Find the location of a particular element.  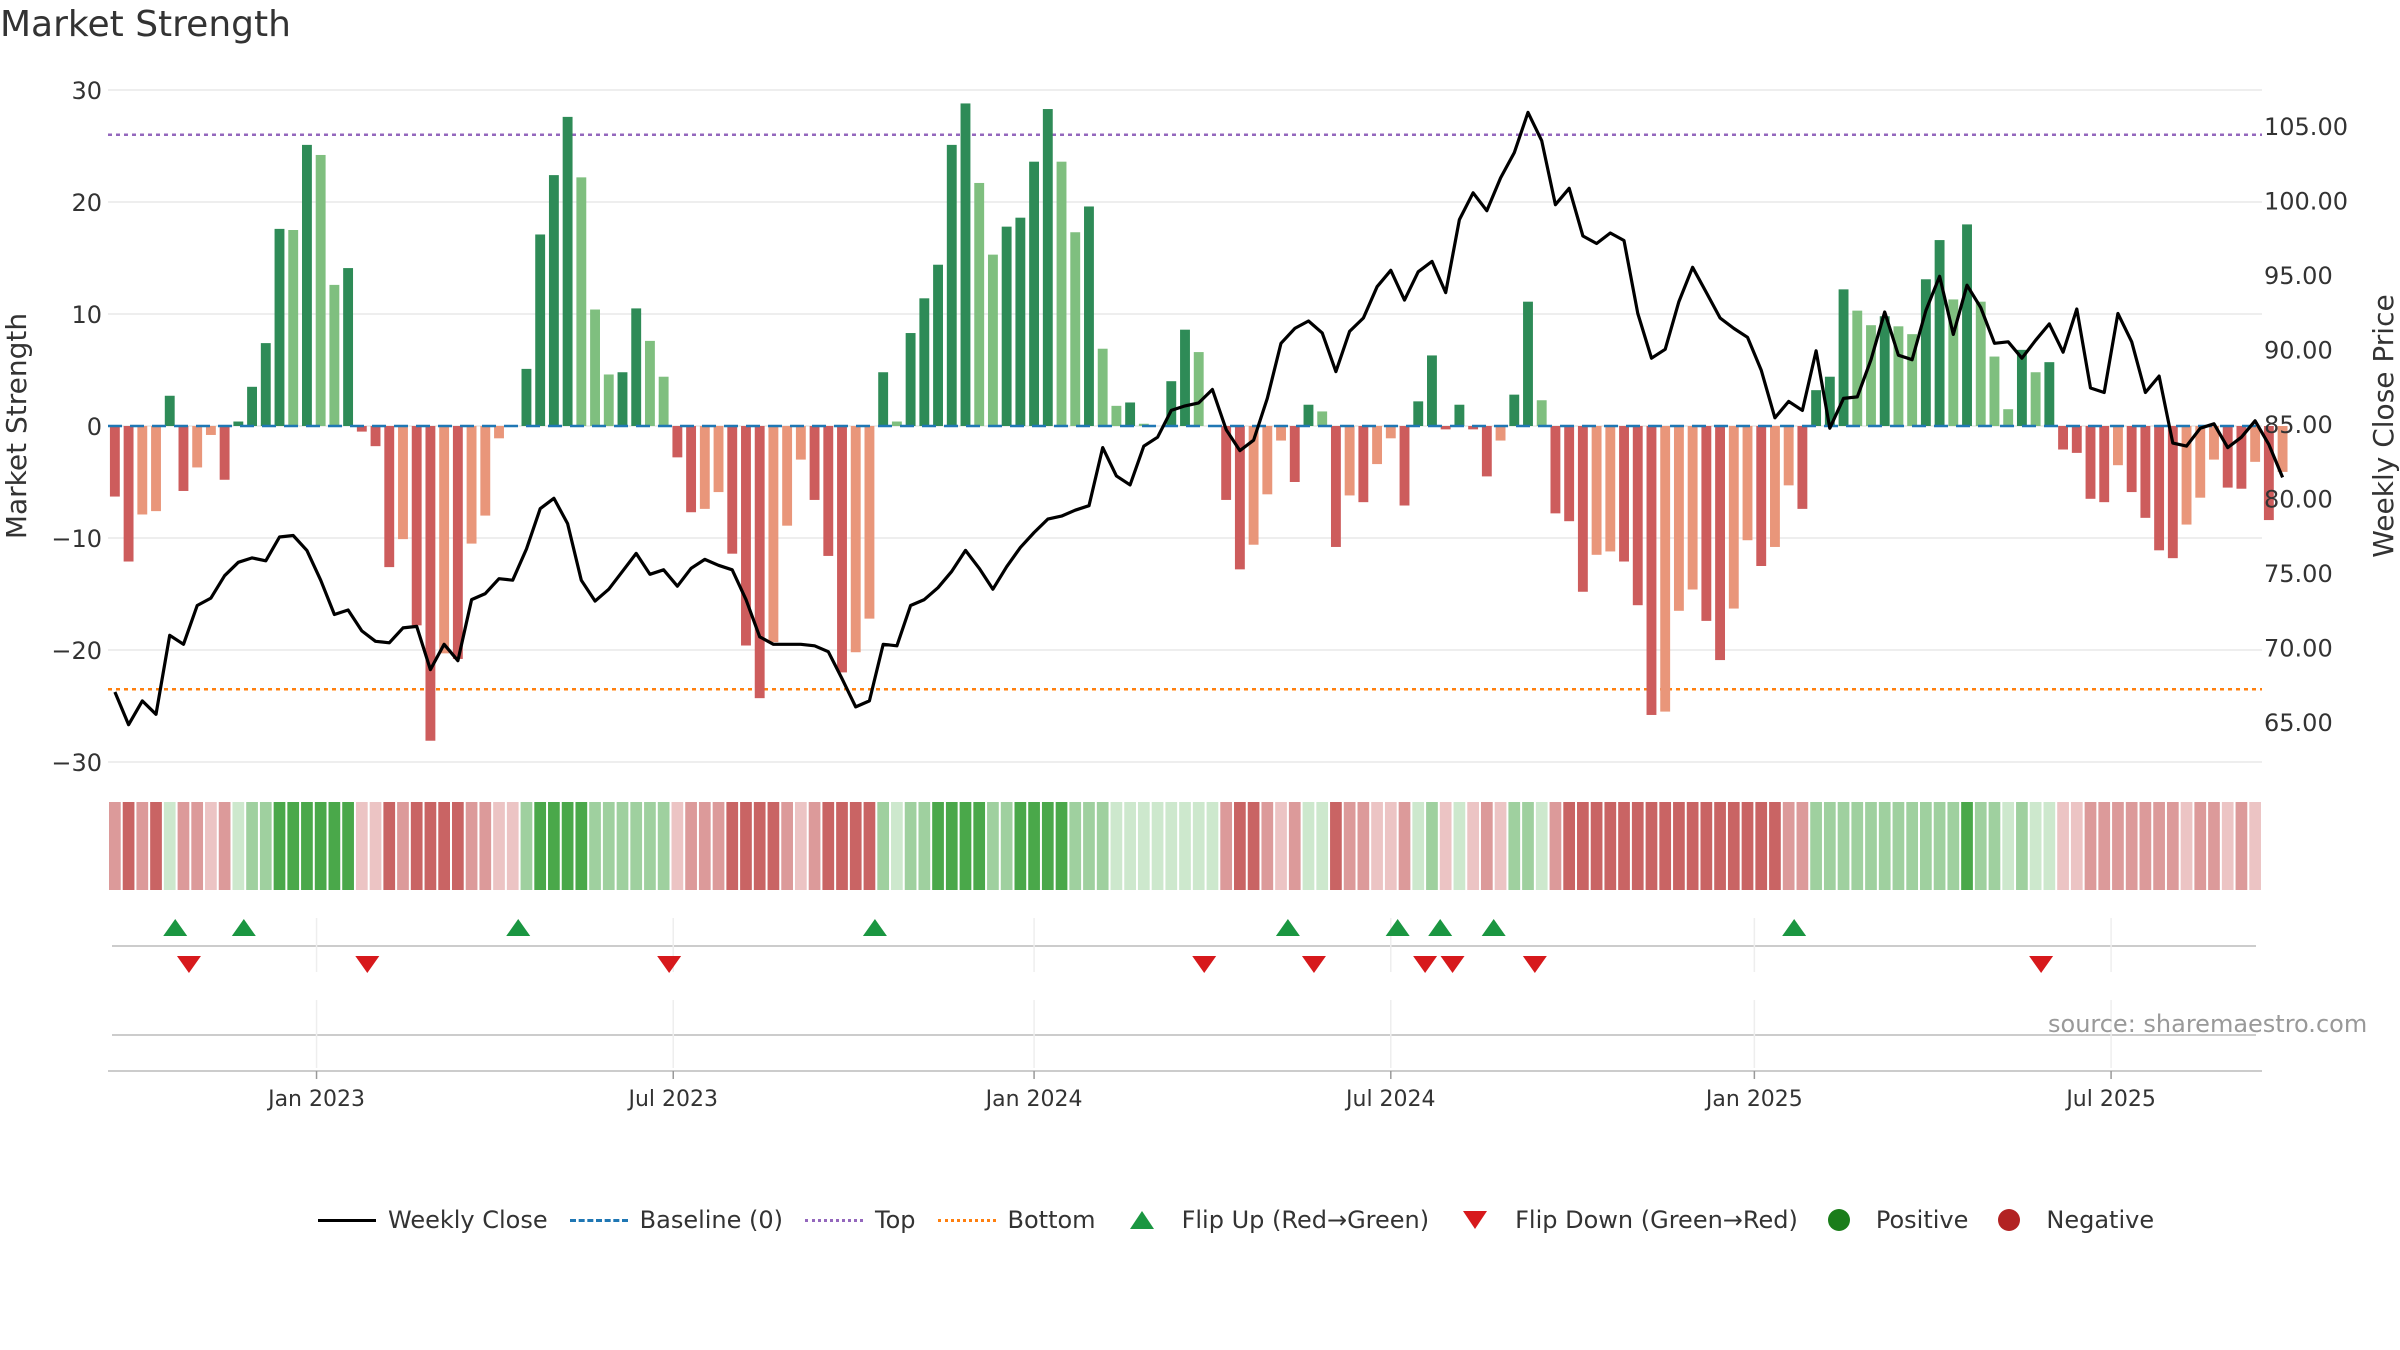

legend-line-dotted-orange-icon is located at coordinates (966, 1220).